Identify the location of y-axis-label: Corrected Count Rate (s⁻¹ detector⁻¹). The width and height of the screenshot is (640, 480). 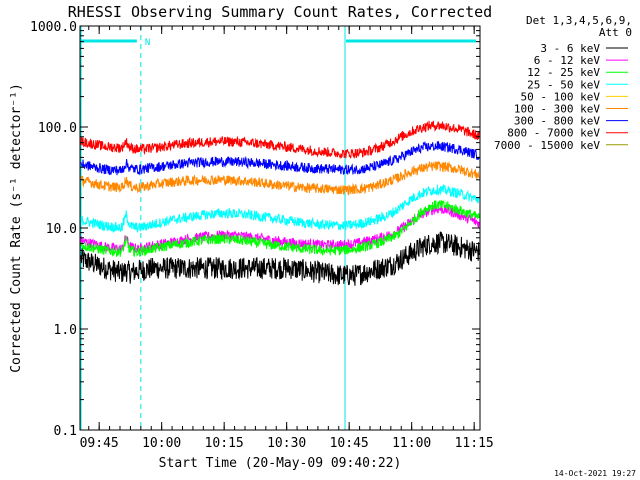
(16, 228).